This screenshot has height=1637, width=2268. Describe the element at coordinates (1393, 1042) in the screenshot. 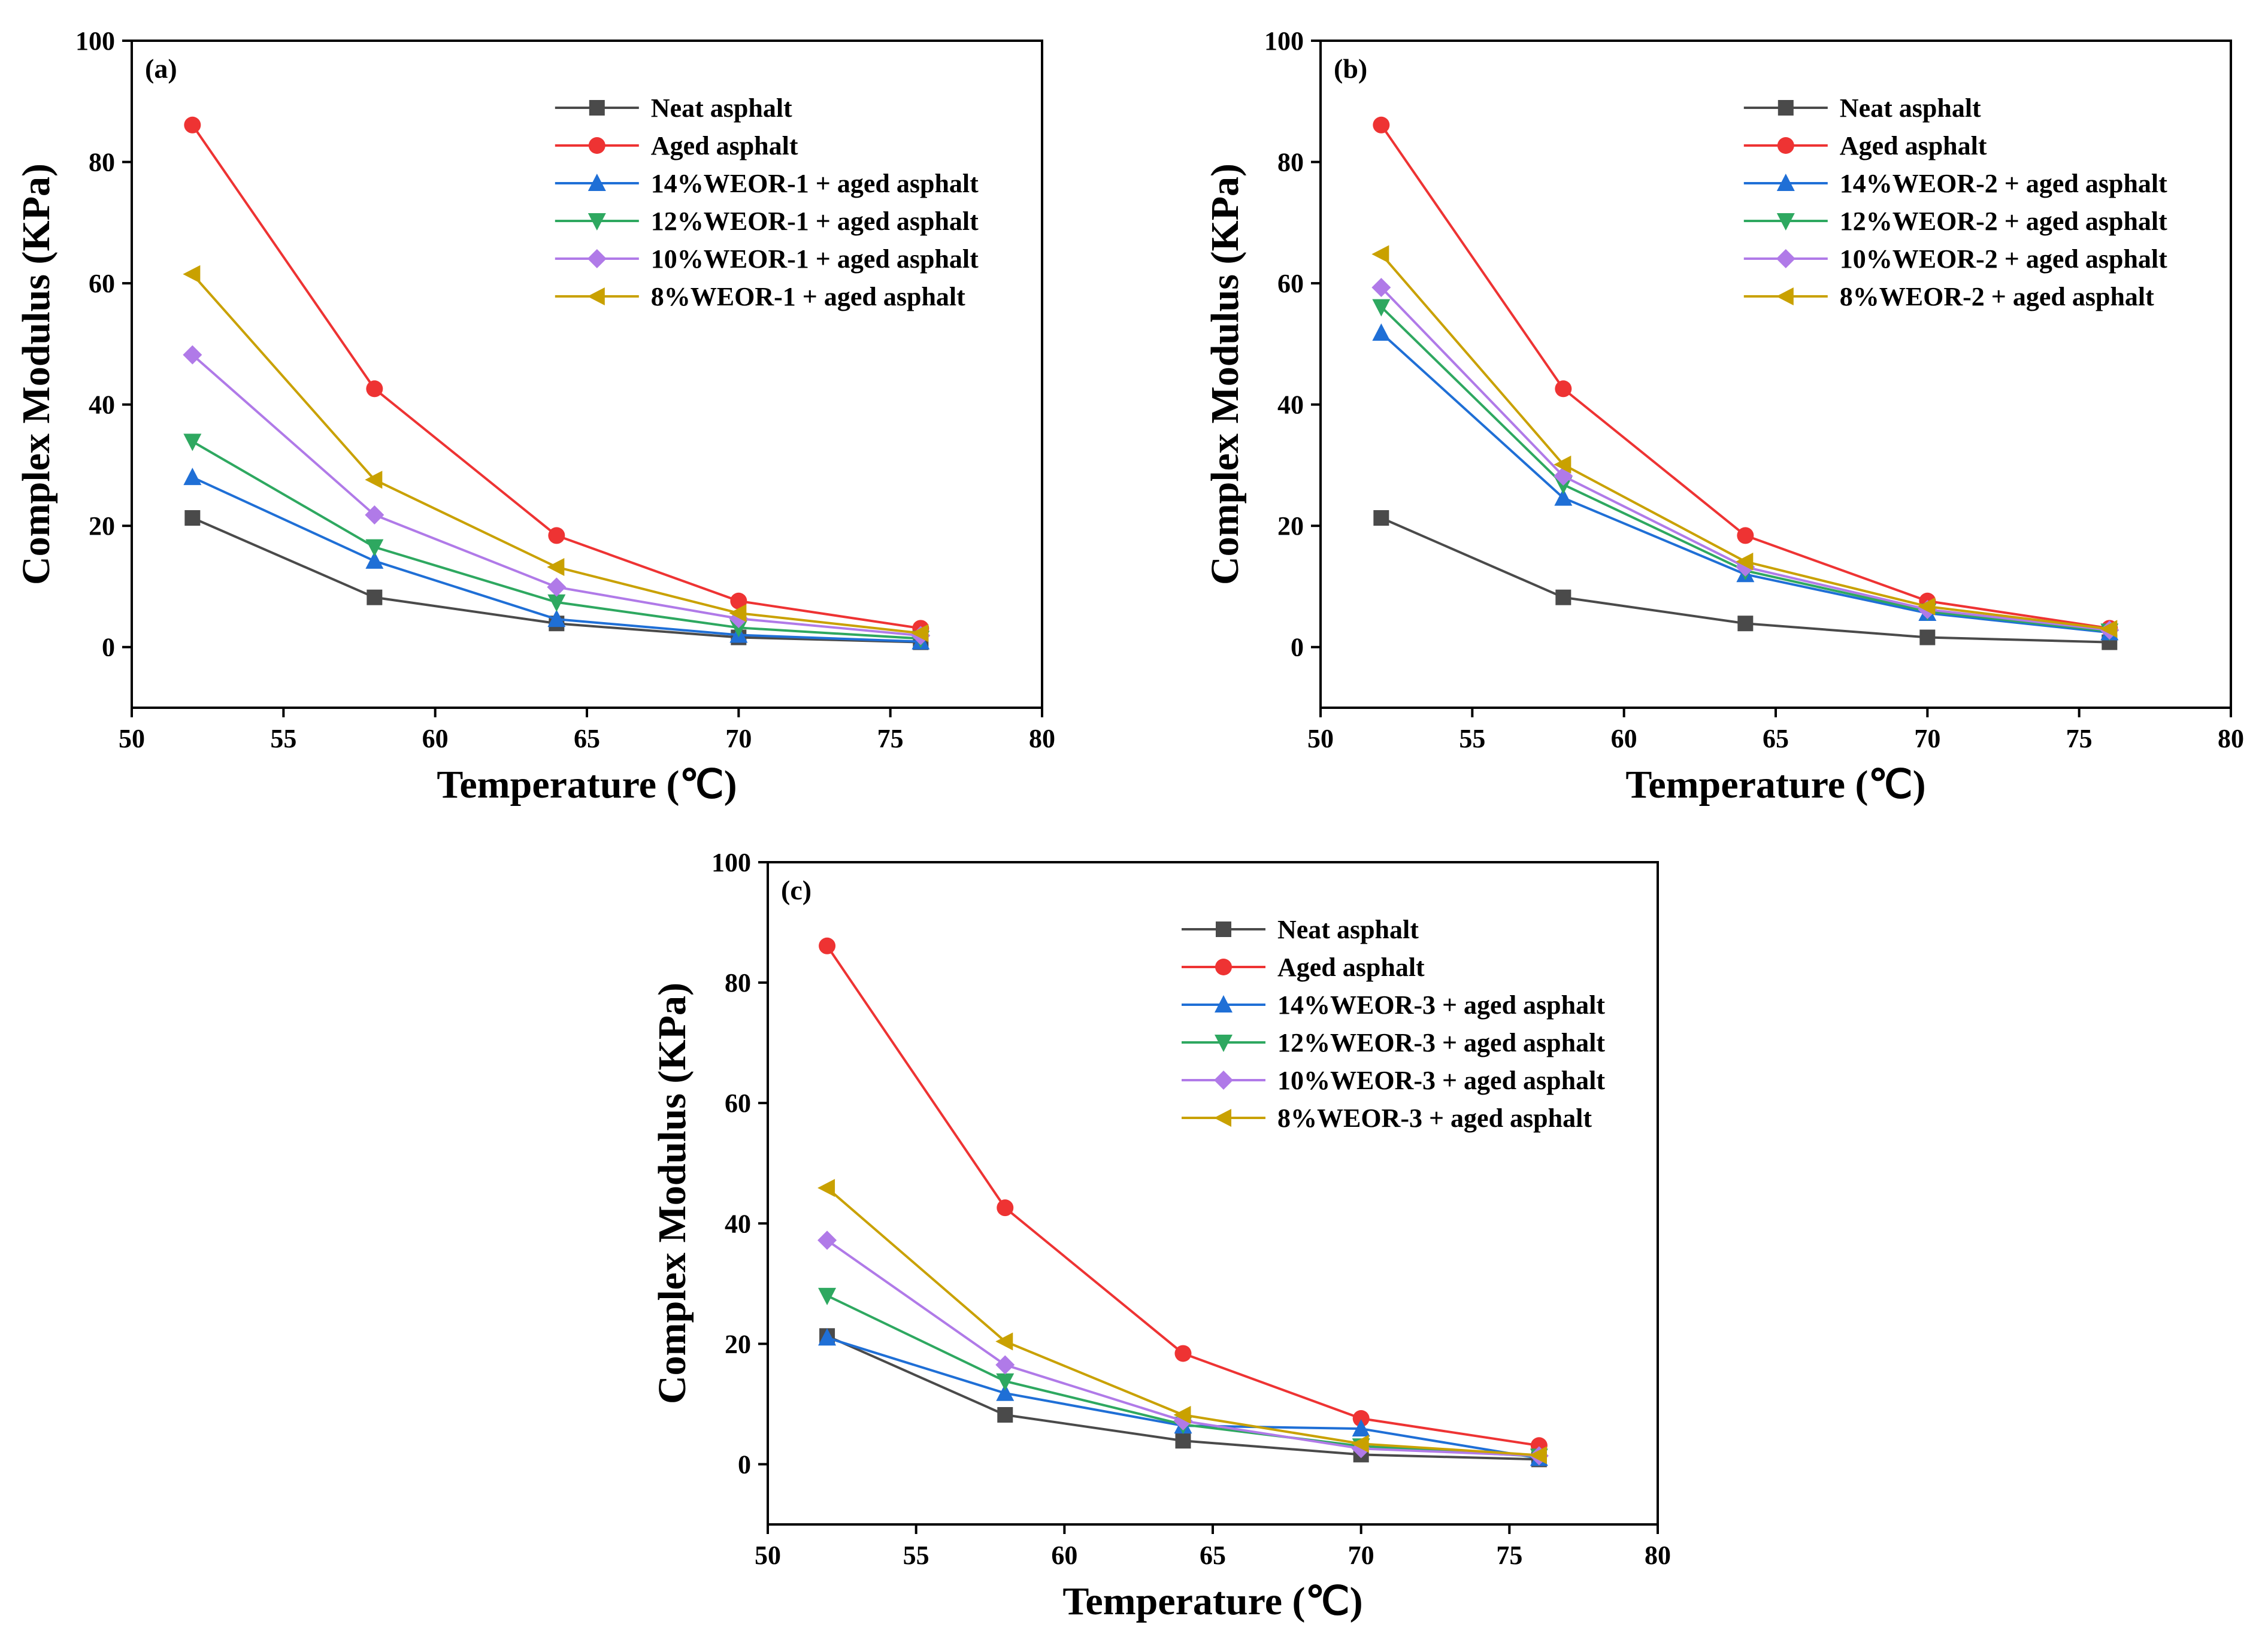

I see `legend-item: 12%WEOR-3 + aged asphalt` at that location.